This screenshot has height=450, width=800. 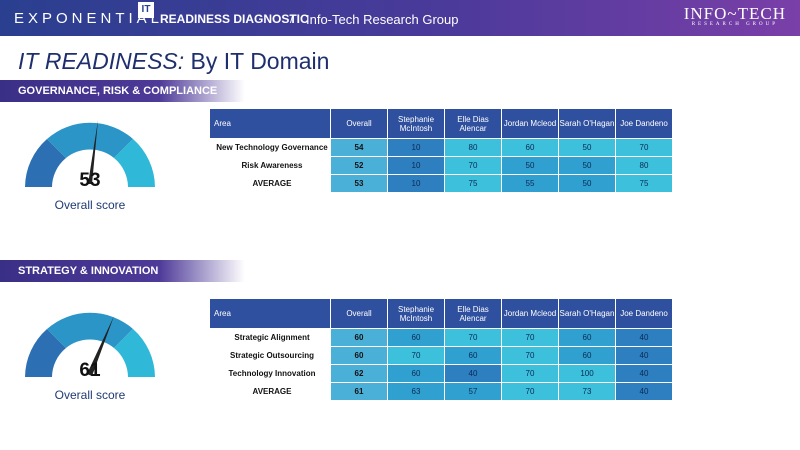 I want to click on table-row: Risk Awareness 52 10 70 50 50 80, so click(x=441, y=165).